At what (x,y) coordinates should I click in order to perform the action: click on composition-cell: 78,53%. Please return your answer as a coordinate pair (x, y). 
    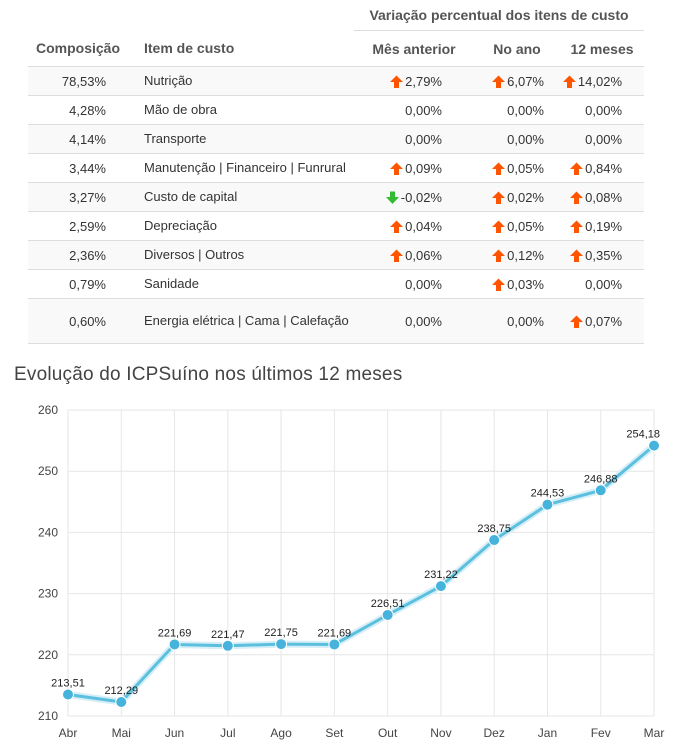
    Looking at the image, I should click on (82, 81).